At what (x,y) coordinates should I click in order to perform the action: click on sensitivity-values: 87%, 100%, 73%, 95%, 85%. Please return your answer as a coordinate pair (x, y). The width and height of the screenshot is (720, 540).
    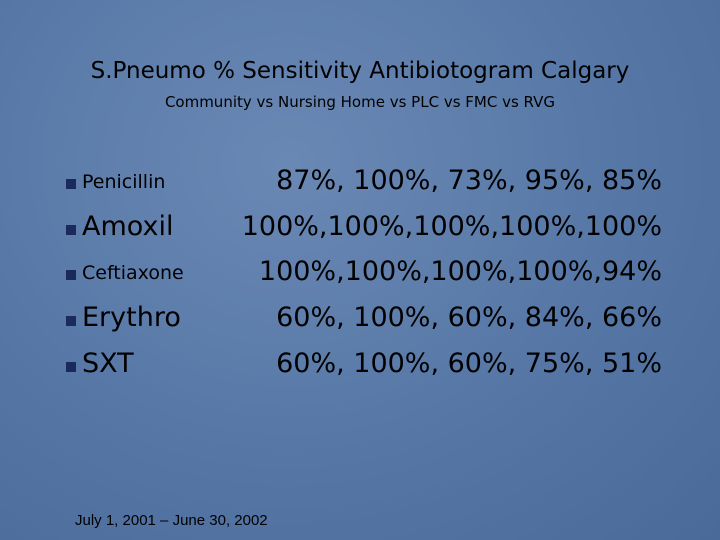
    Looking at the image, I should click on (469, 180).